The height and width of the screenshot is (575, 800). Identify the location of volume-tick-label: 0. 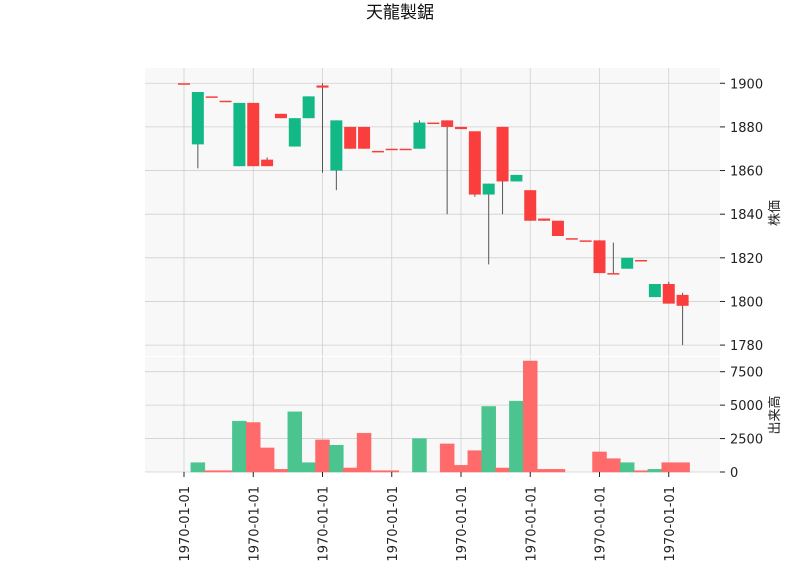
(734, 473).